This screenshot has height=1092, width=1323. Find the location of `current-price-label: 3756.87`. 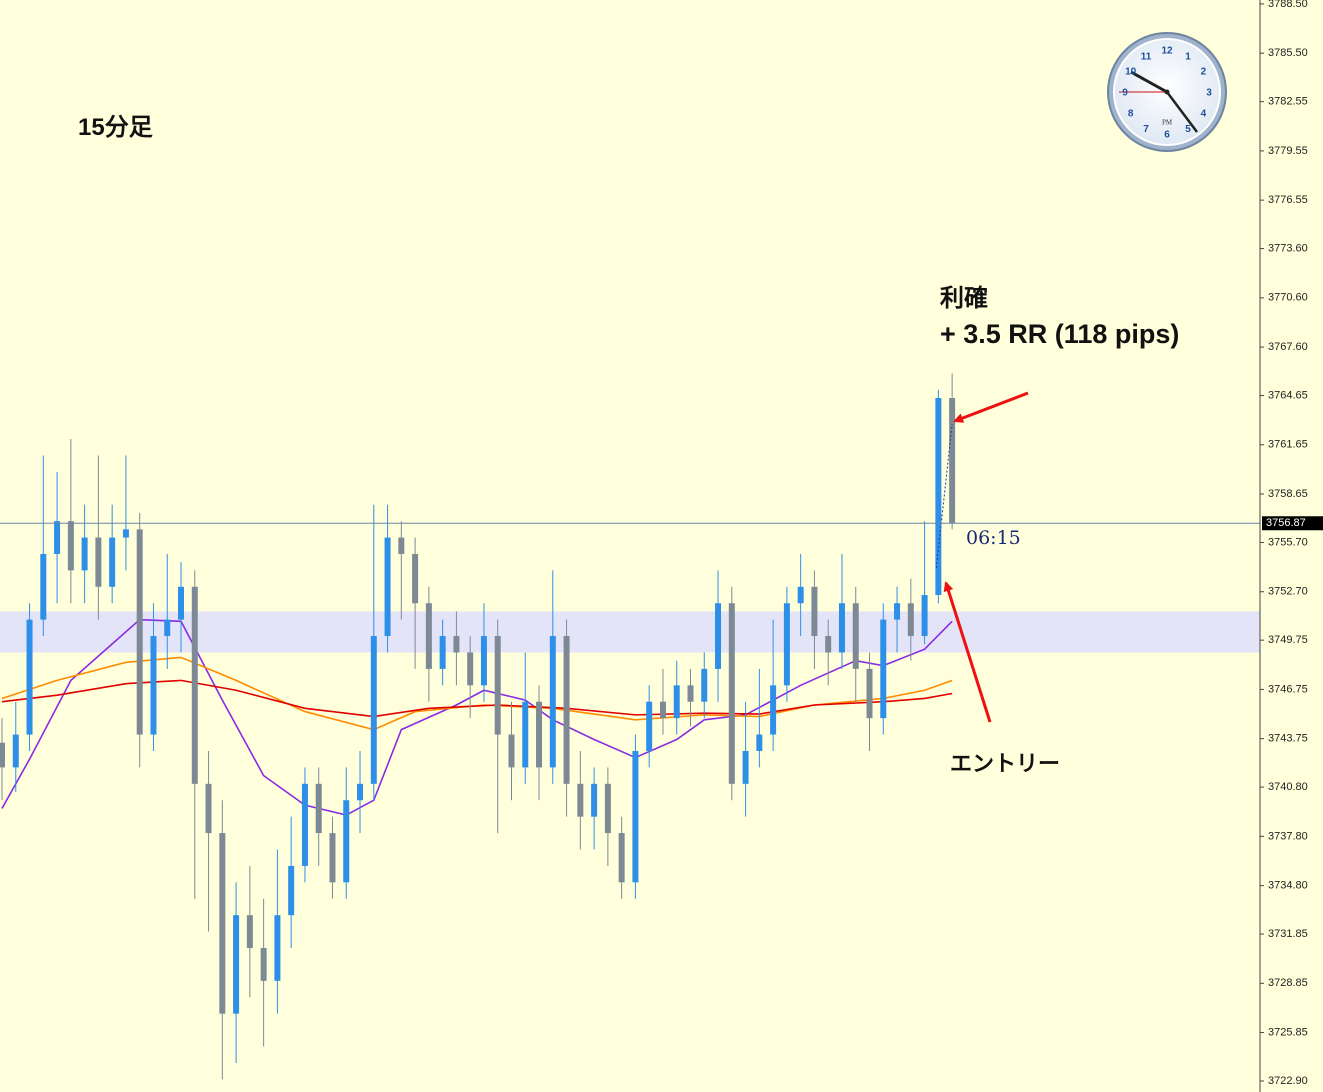

current-price-label: 3756.87 is located at coordinates (1286, 523).